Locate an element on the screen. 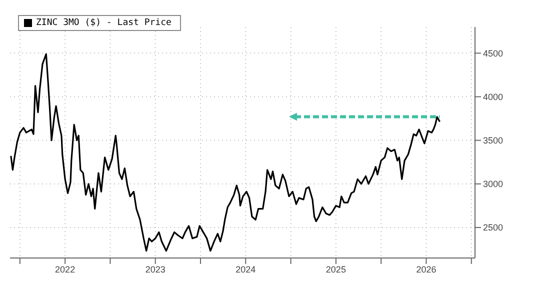  y-tick-label: 4000 is located at coordinates (493, 97).